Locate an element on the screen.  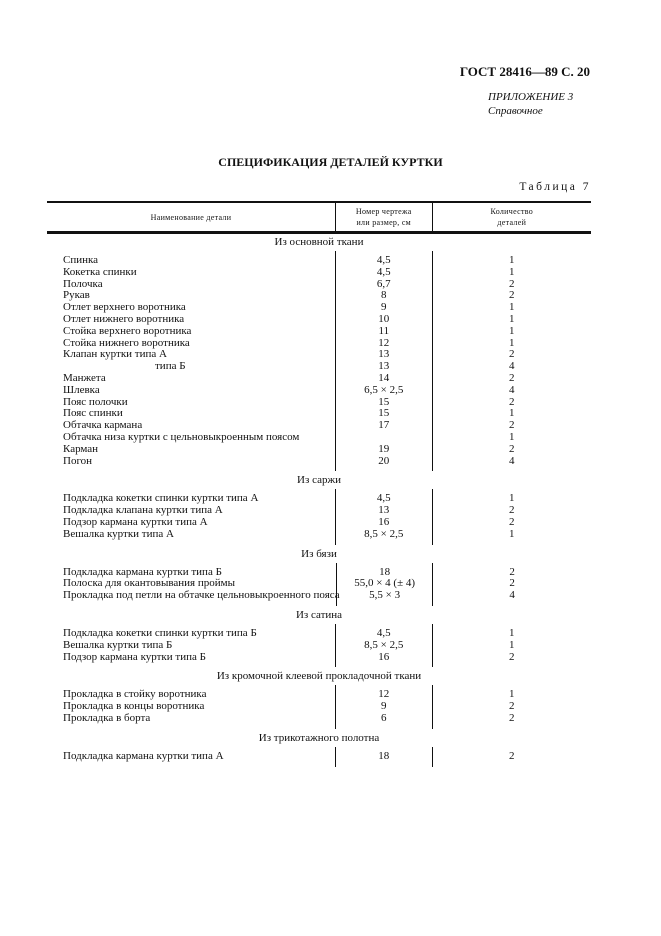
standard-header: ГОСТ 28416—89 С. 20 is located at coordinates (524, 71).